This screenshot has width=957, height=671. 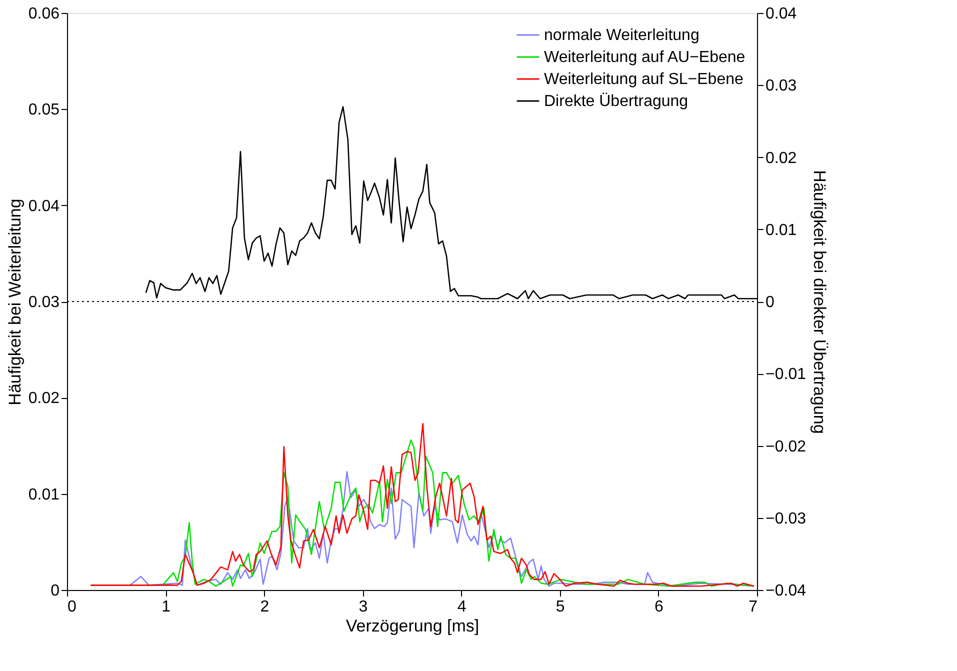 I want to click on x-tick-label: 3, so click(x=363, y=607).